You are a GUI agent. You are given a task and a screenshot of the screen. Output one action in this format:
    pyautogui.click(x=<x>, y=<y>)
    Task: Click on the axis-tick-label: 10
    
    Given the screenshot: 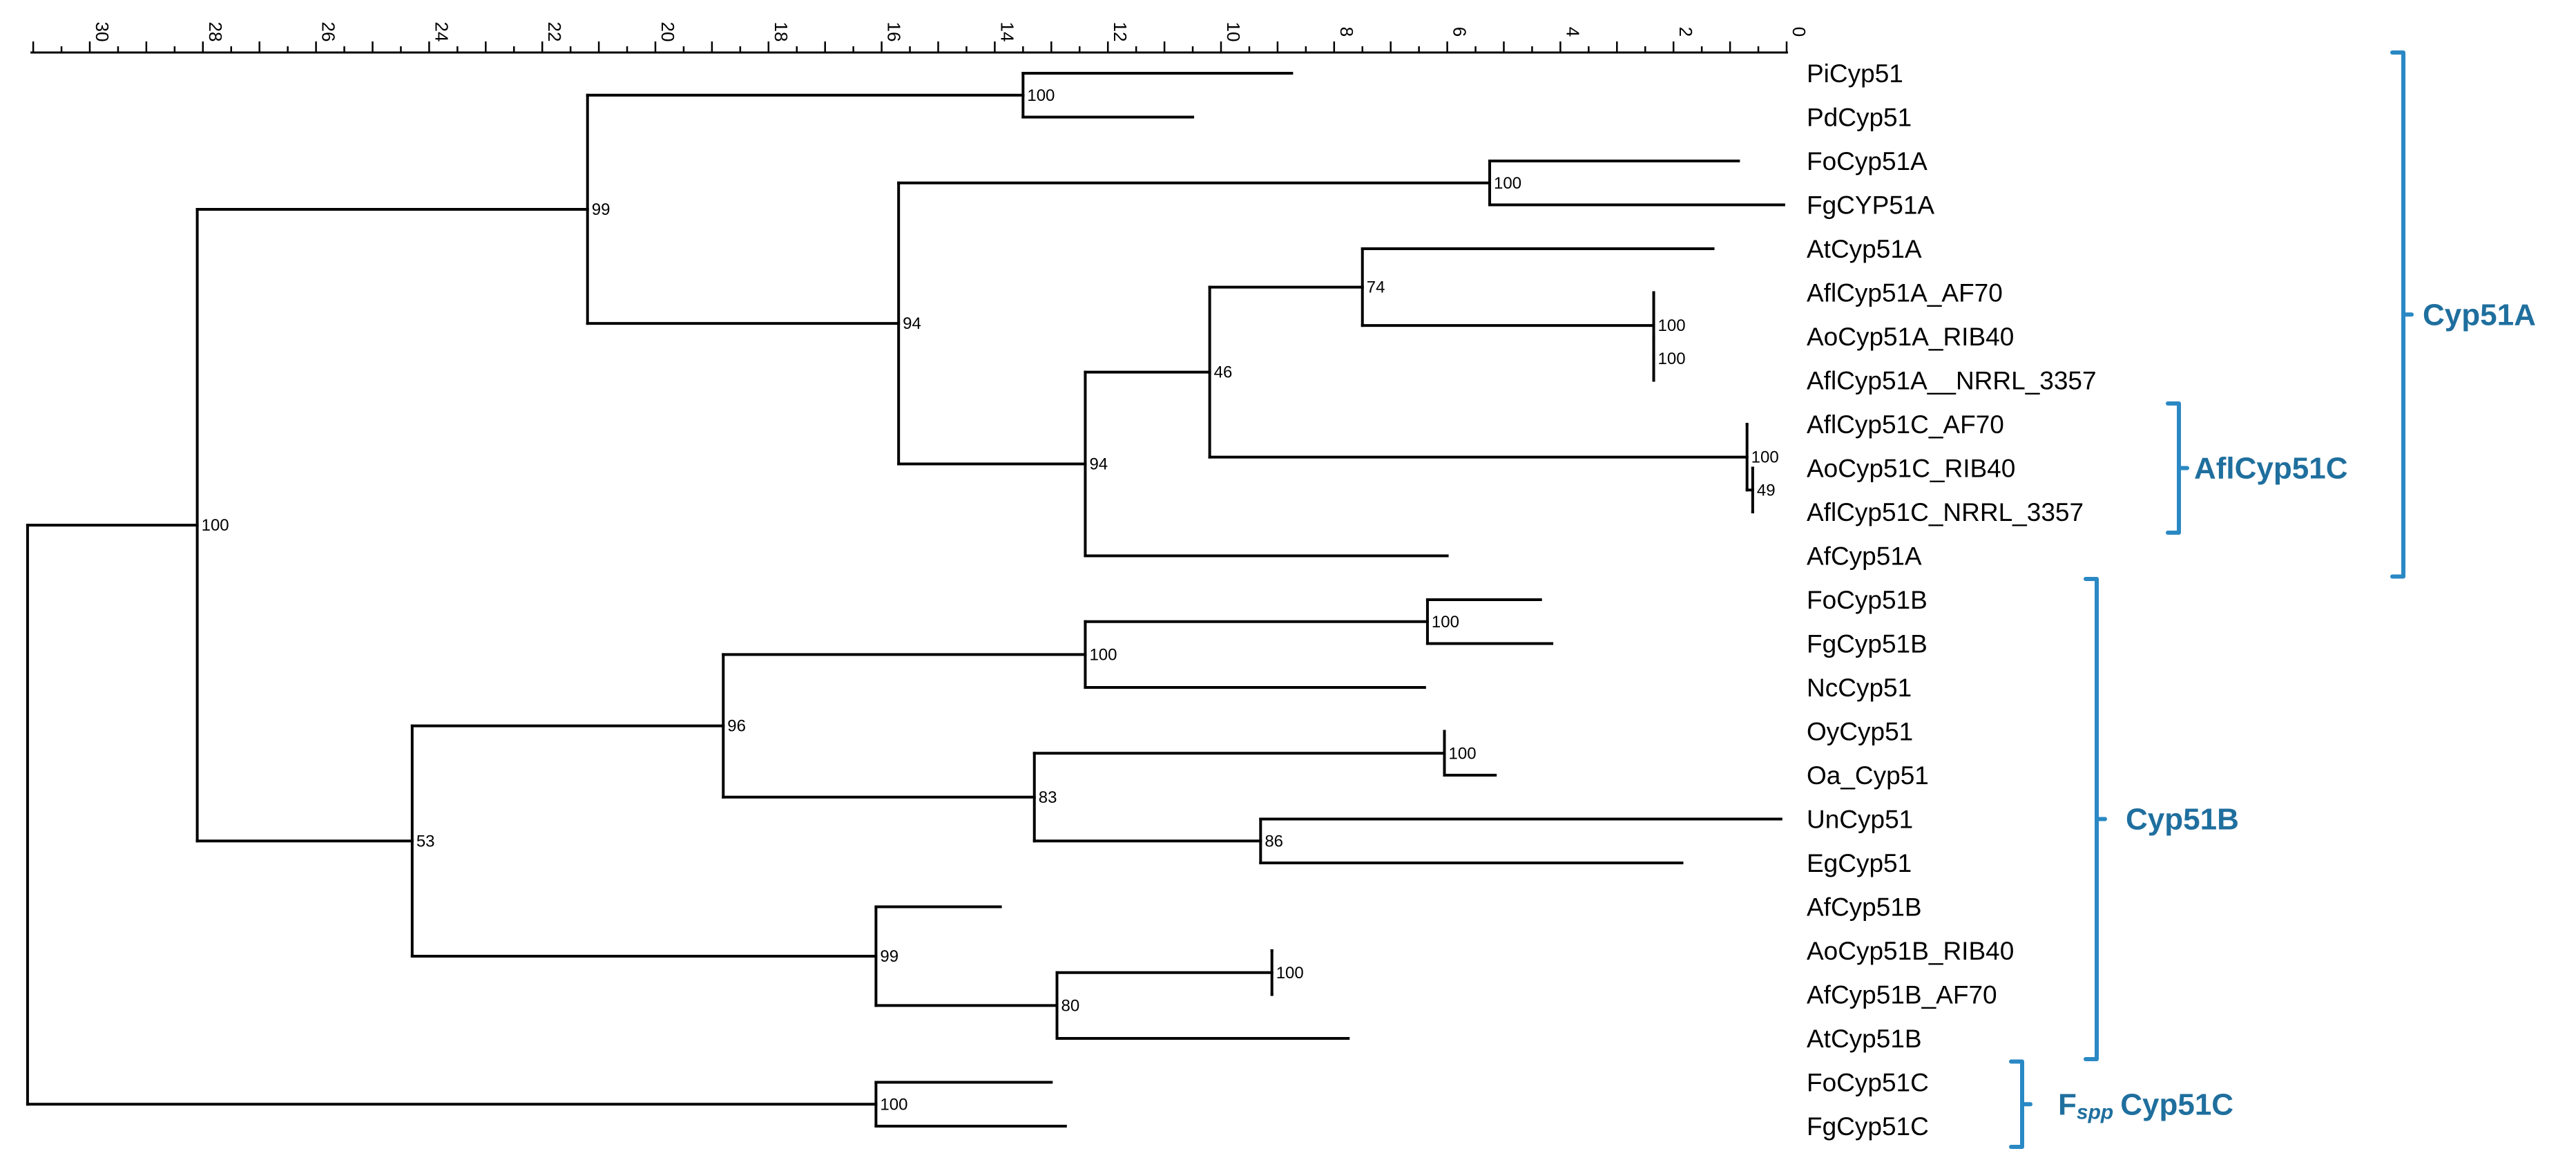 What is the action you would take?
    pyautogui.click(x=1233, y=32)
    